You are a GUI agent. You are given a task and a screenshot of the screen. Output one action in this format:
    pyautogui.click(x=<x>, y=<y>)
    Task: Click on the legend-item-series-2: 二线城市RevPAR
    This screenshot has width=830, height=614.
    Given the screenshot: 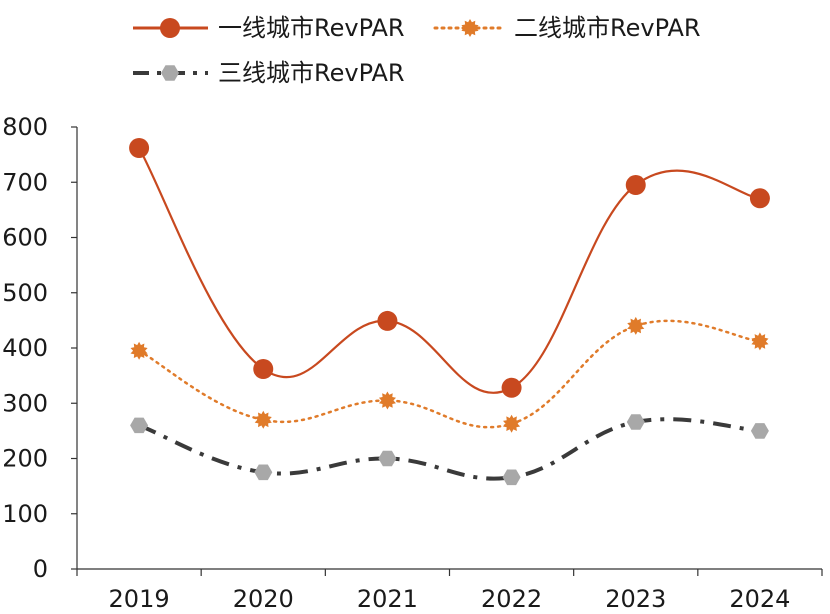 What is the action you would take?
    pyautogui.click(x=567, y=28)
    